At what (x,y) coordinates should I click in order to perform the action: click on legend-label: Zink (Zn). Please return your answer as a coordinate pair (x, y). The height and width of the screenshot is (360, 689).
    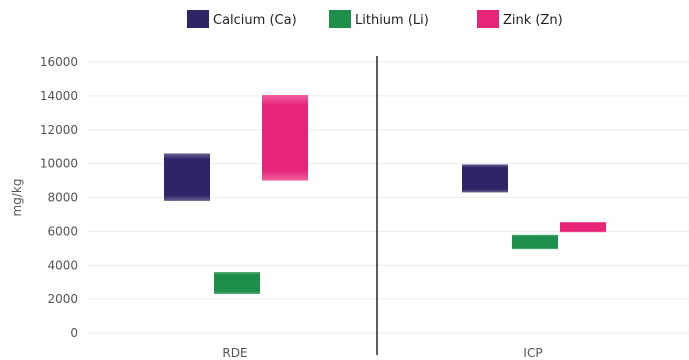
    Looking at the image, I should click on (533, 20).